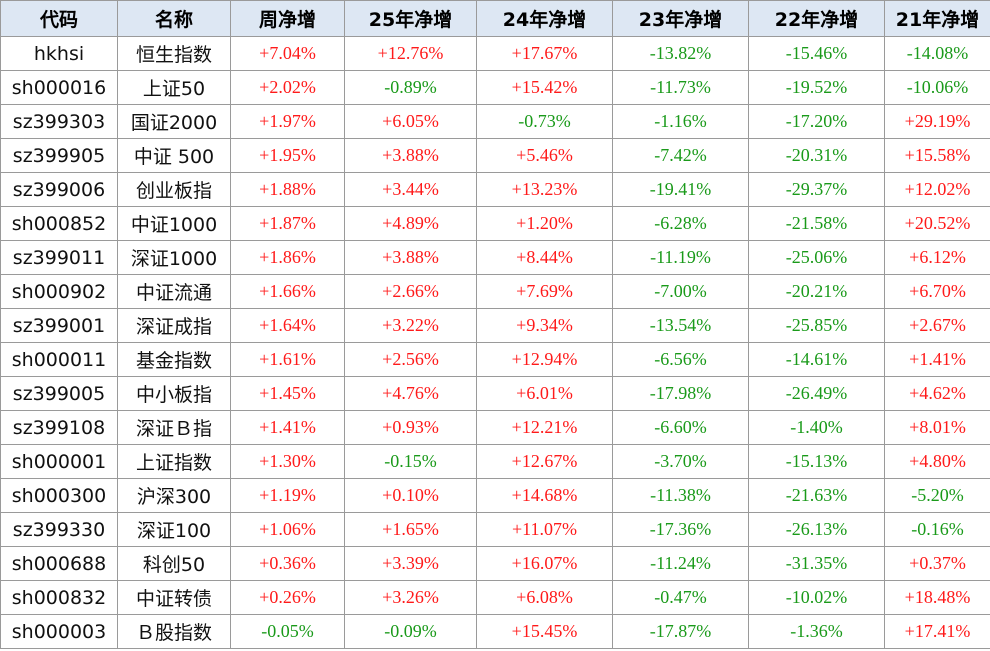 This screenshot has height=651, width=990. What do you see at coordinates (174, 495) in the screenshot?
I see `name-cell: 沪深300` at bounding box center [174, 495].